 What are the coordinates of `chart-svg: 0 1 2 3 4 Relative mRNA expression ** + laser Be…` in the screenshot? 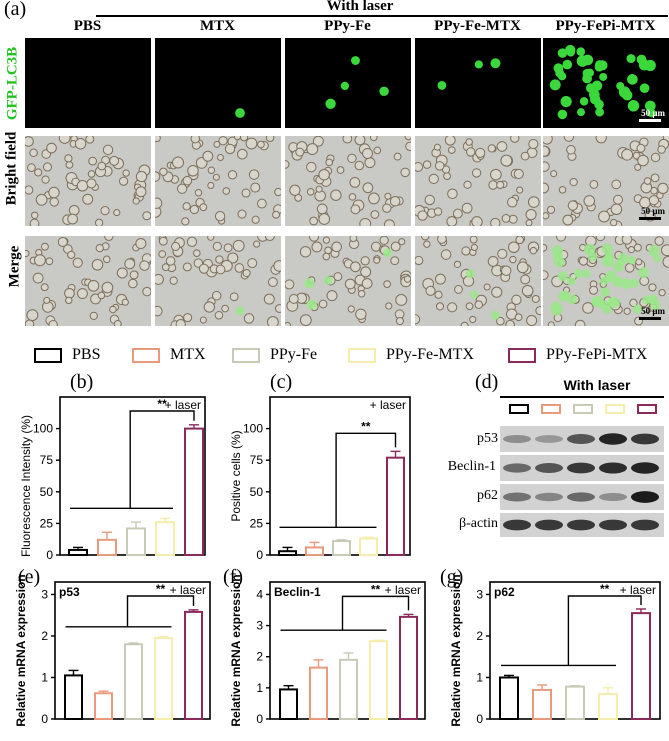 It's located at (327, 650).